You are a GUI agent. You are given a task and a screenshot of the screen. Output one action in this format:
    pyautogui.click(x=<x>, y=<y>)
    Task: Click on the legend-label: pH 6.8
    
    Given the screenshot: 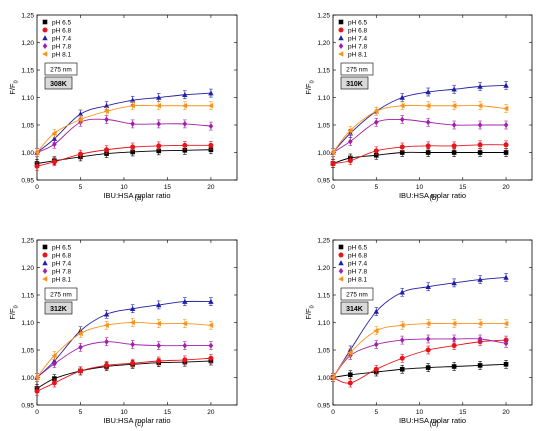 What is the action you would take?
    pyautogui.click(x=358, y=255)
    